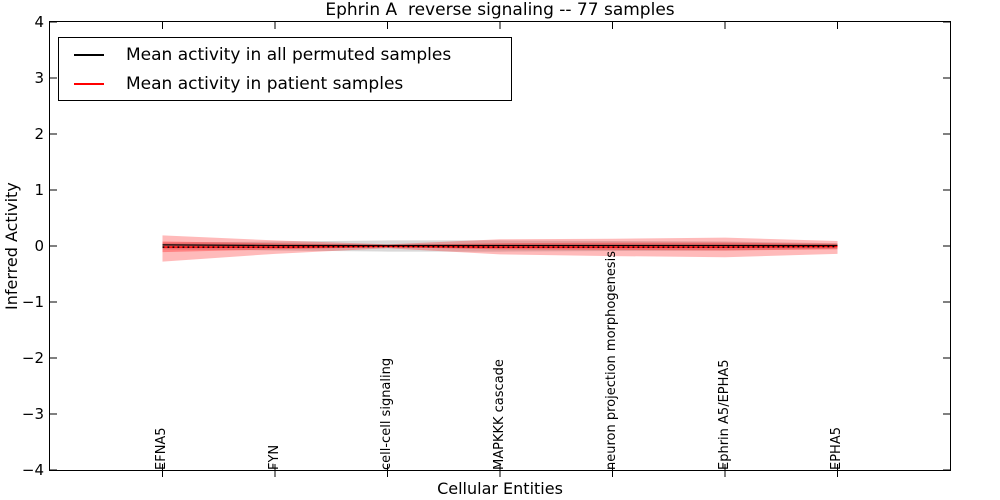 This screenshot has height=500, width=1000. What do you see at coordinates (39, 190) in the screenshot?
I see `y-tick-label: 1` at bounding box center [39, 190].